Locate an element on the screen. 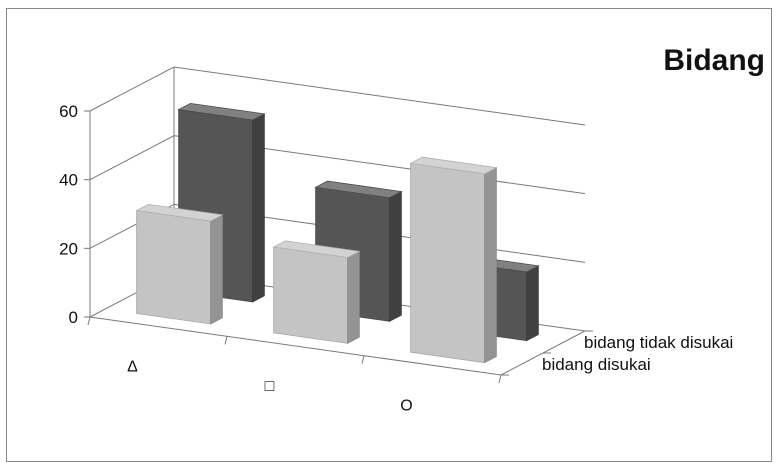  y-tick-label: 0 is located at coordinates (73, 317).